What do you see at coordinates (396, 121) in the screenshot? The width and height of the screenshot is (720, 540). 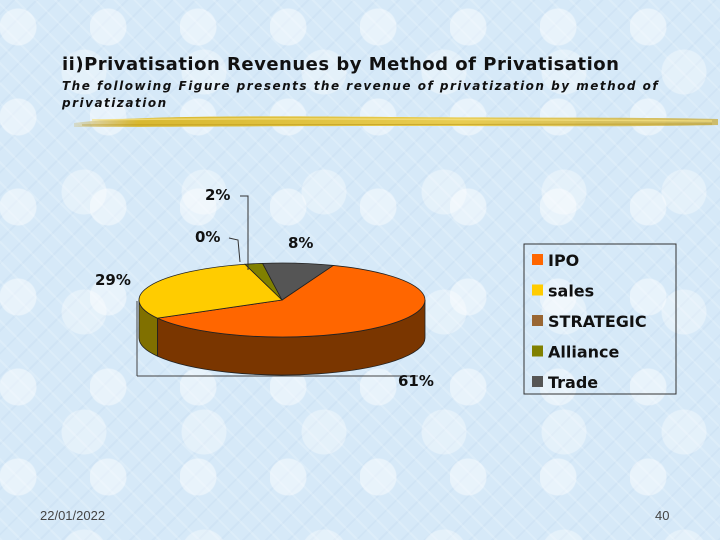 I see `brush-stroke-divider` at bounding box center [396, 121].